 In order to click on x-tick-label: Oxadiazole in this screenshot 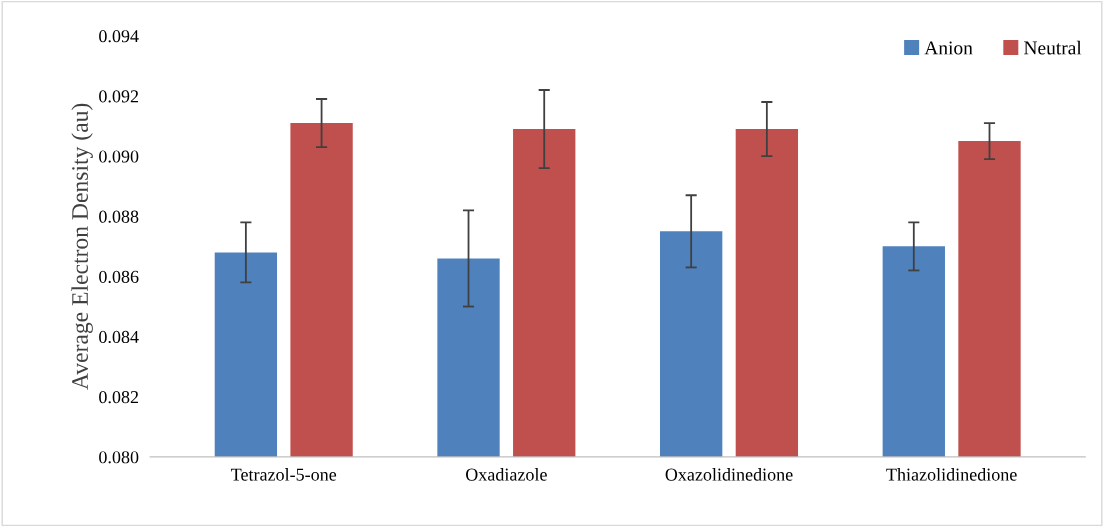, I will do `click(506, 474)`.